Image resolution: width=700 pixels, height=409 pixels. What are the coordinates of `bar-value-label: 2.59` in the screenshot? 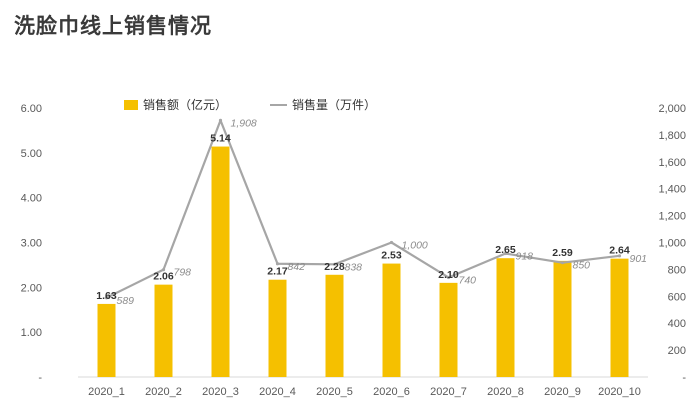 It's located at (562, 253).